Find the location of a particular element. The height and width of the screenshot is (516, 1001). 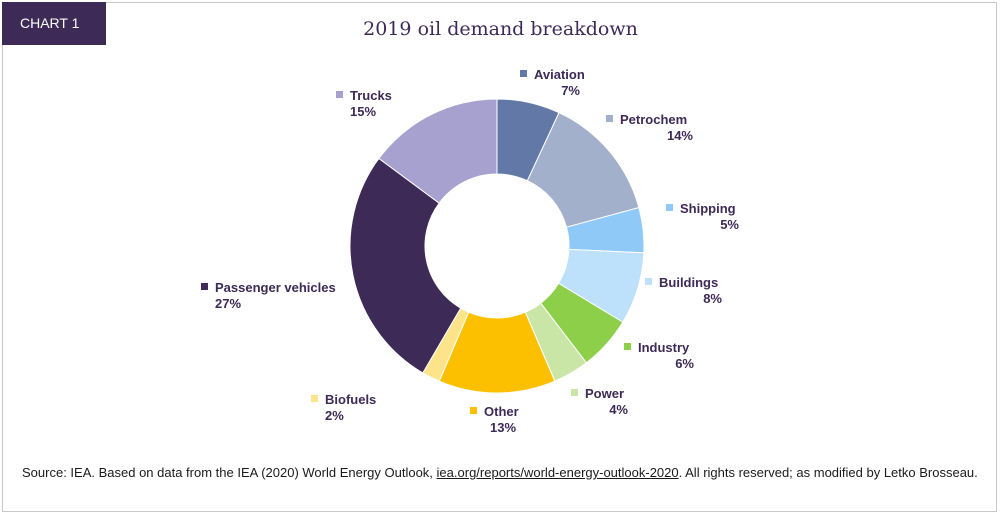

legend-marker-aviation is located at coordinates (523, 73).